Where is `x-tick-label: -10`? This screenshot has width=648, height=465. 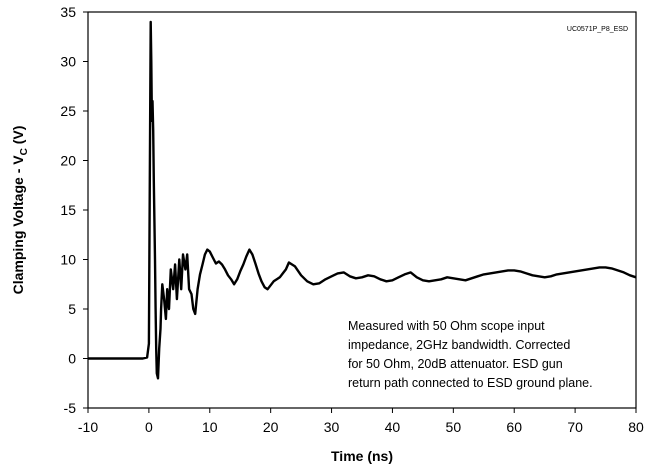
x-tick-label: -10 is located at coordinates (88, 427).